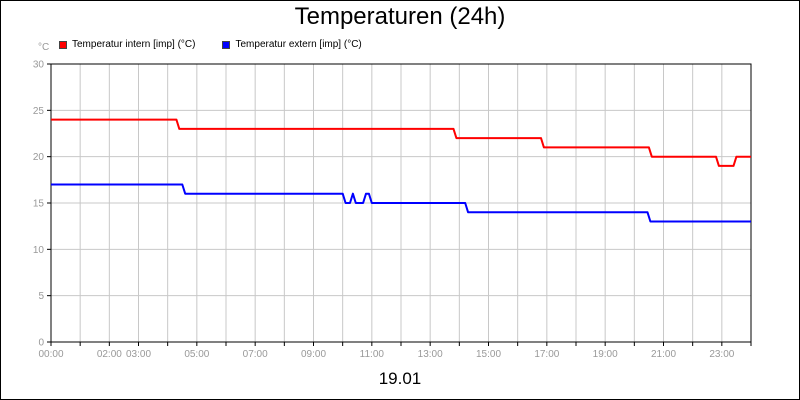  I want to click on x-tick-label: 13:00, so click(430, 354).